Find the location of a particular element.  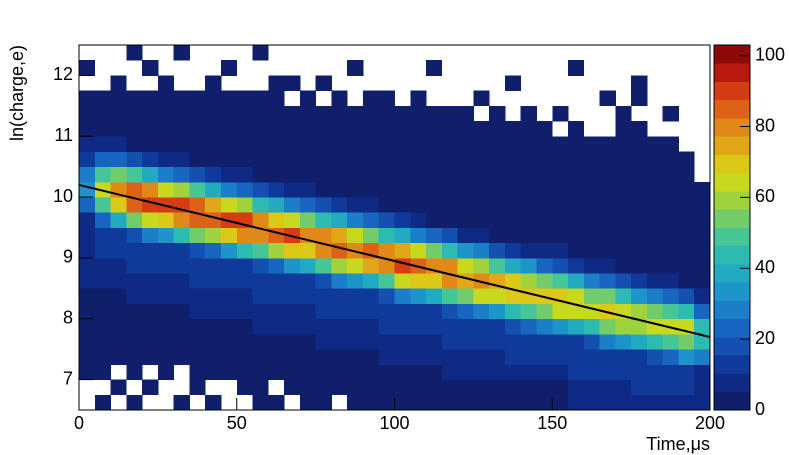

colorbar-tick-label: 20 is located at coordinates (765, 338).